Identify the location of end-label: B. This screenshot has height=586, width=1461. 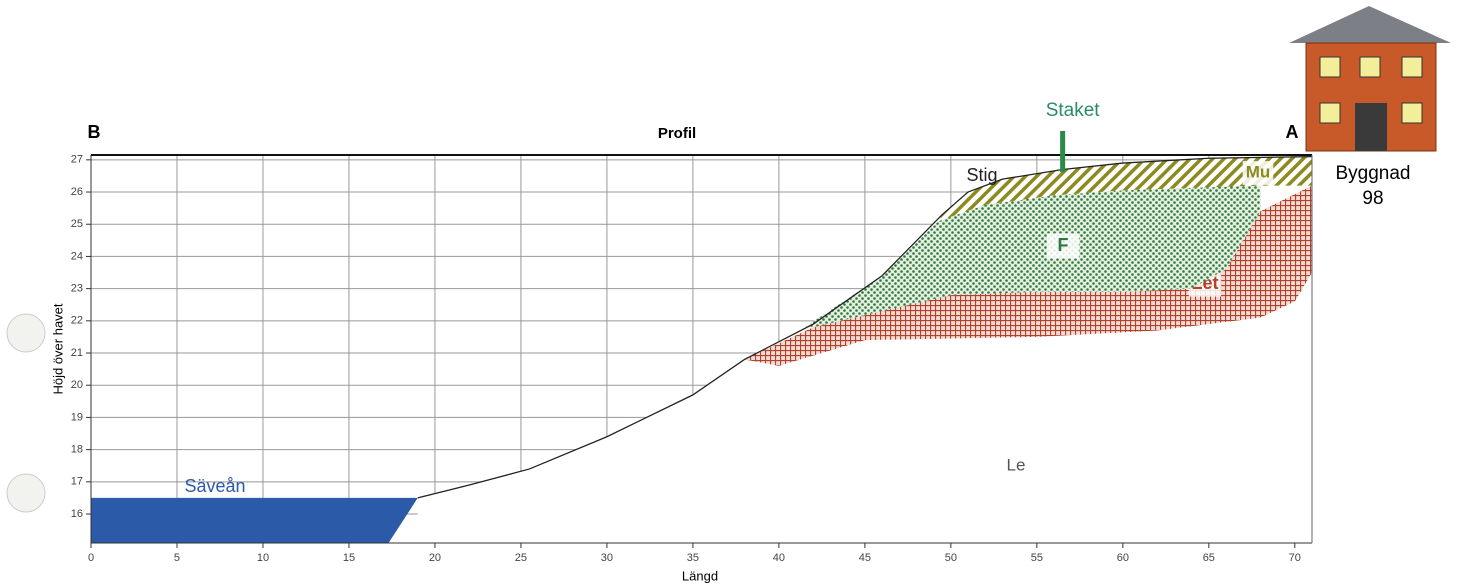
(94, 132).